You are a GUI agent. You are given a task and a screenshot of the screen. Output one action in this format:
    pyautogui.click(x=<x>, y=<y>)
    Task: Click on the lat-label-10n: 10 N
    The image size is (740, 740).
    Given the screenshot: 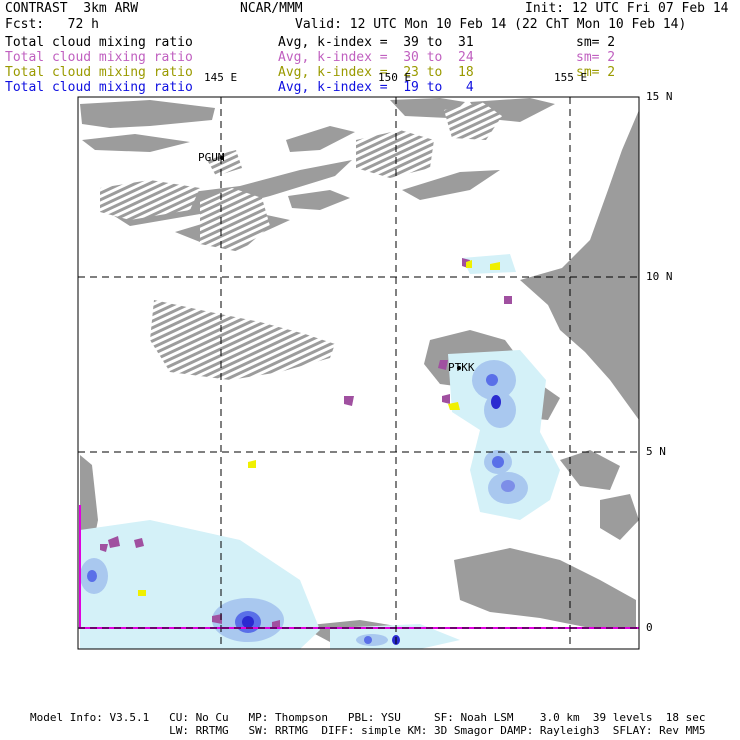 What is the action you would take?
    pyautogui.click(x=659, y=276)
    